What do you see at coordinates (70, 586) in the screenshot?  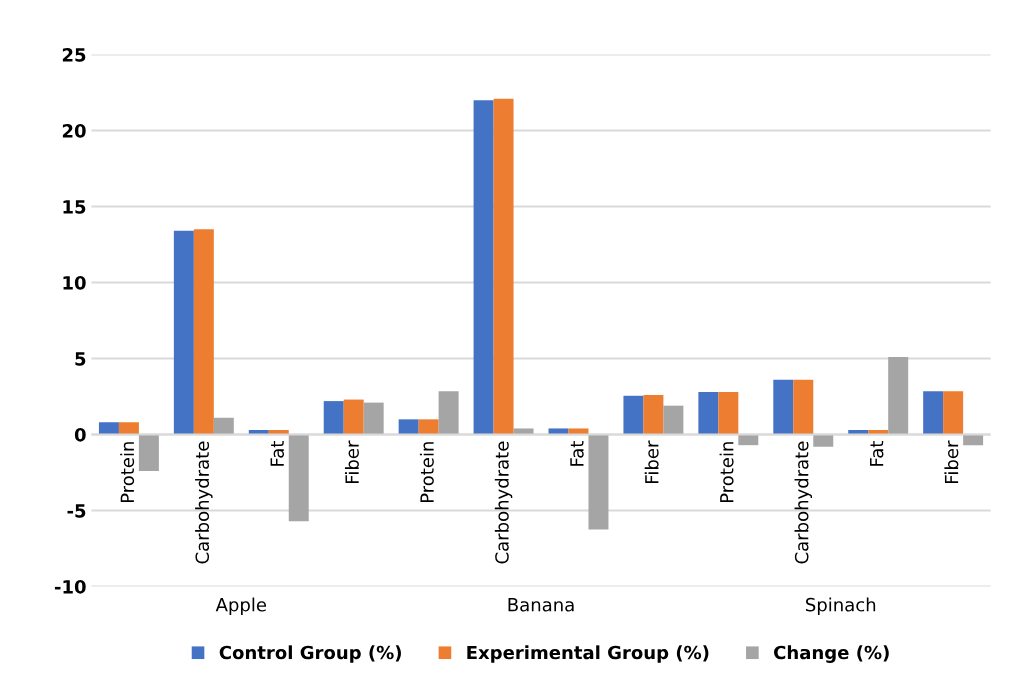 I see `y-tick-label: -10` at bounding box center [70, 586].